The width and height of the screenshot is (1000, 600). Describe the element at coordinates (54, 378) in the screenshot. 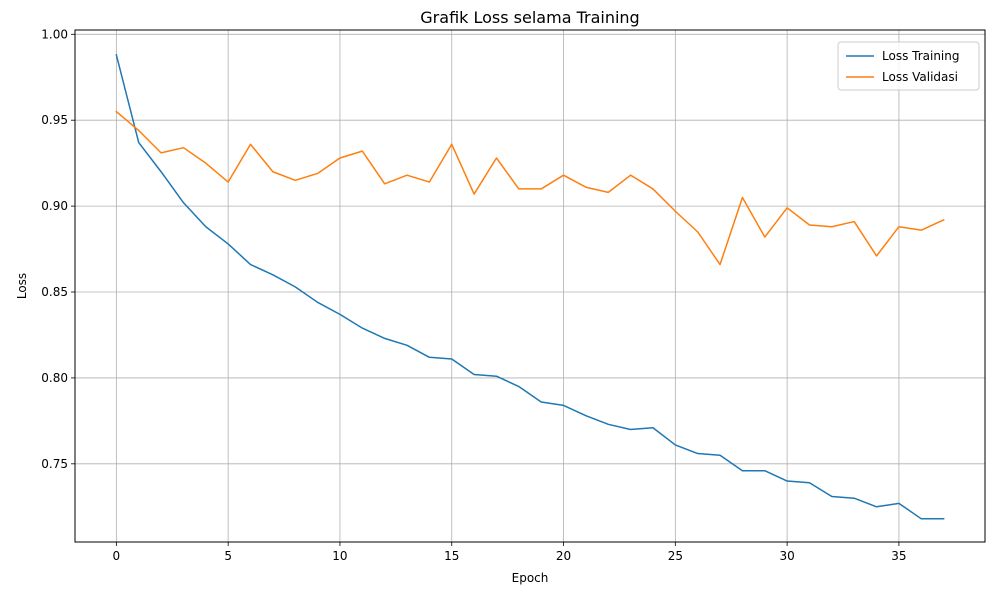

I see `y-tick-label: 0.80` at that location.